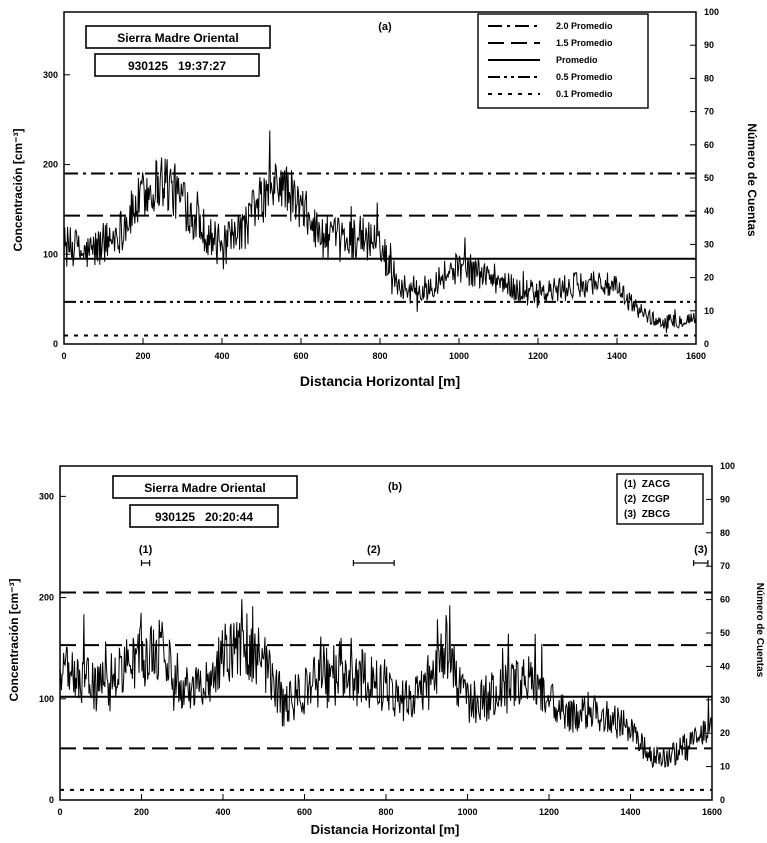 The width and height of the screenshot is (767, 843). Describe the element at coordinates (395, 487) in the screenshot. I see `chart-b-panel-label: (b)` at that location.